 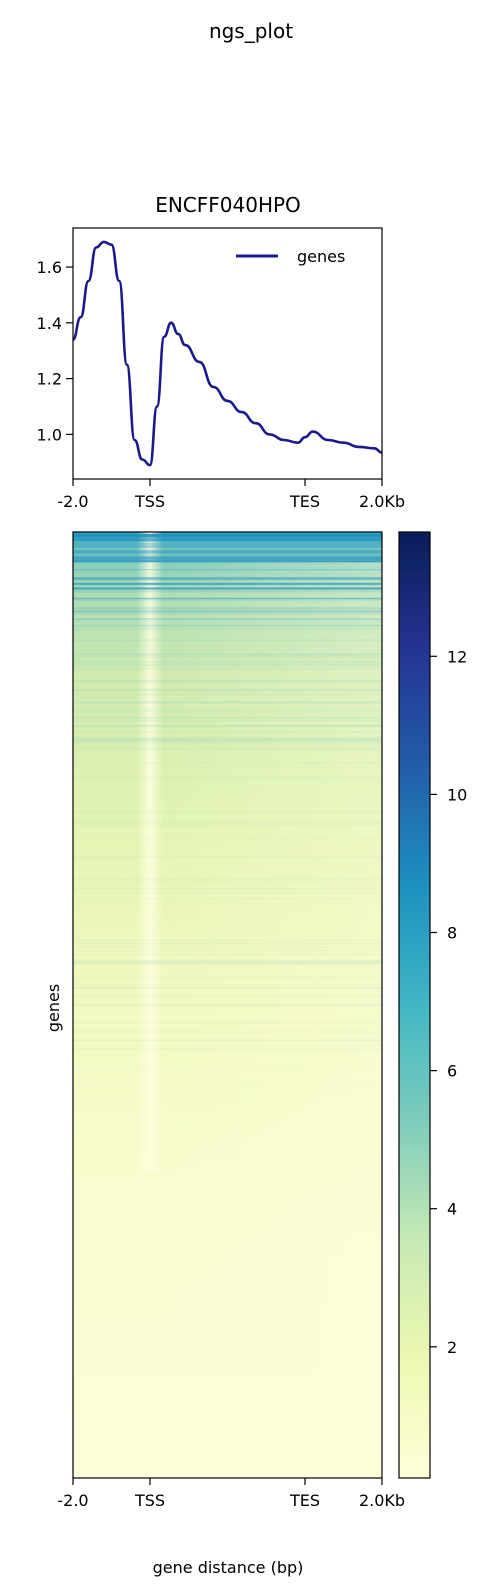 What do you see at coordinates (49, 434) in the screenshot?
I see `profile-y-tick-label: 1.0` at bounding box center [49, 434].